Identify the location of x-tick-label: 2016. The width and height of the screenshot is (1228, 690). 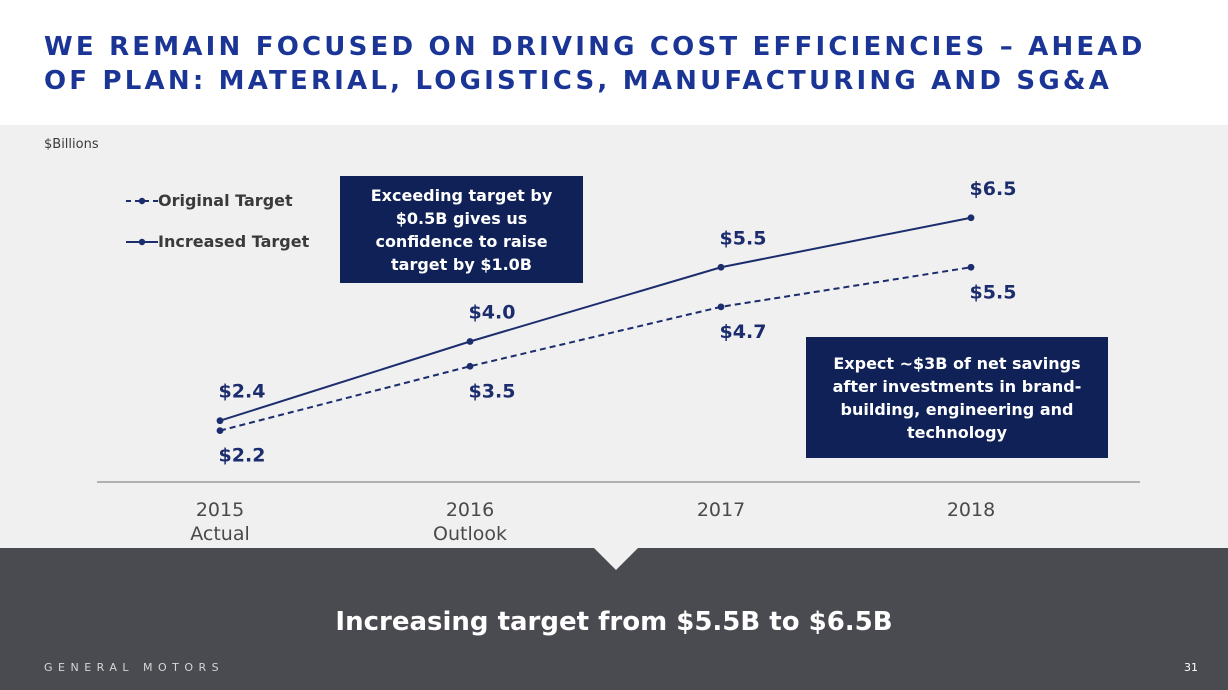
(470, 510).